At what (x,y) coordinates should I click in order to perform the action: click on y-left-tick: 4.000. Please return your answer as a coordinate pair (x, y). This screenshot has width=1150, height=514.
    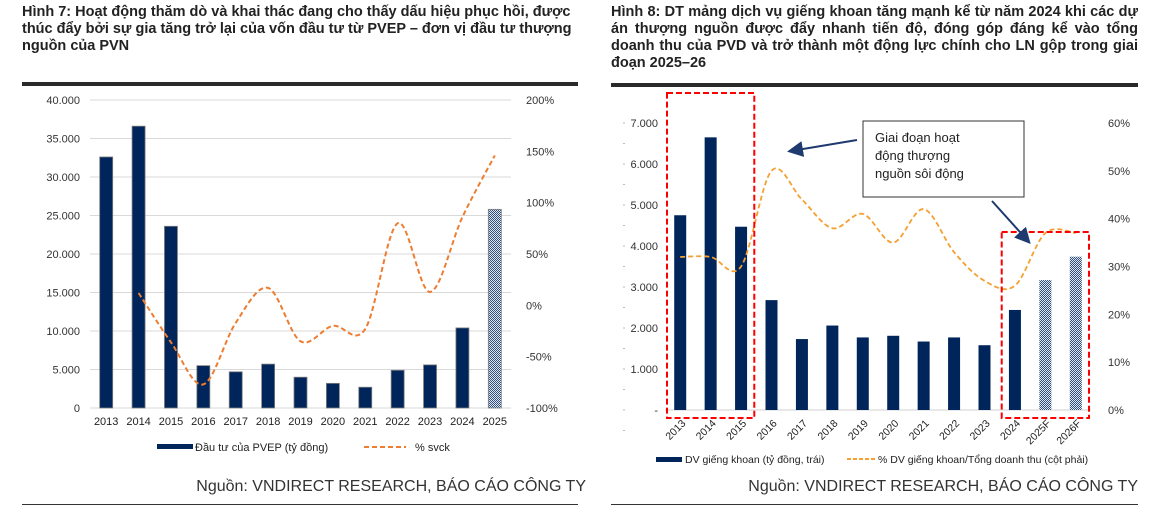
    Looking at the image, I should click on (644, 247).